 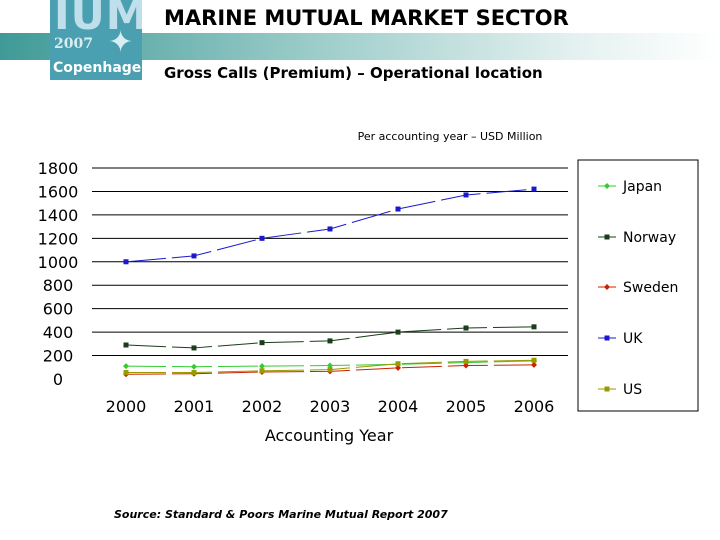 I want to click on y-tick-label: 1000, so click(x=58, y=262).